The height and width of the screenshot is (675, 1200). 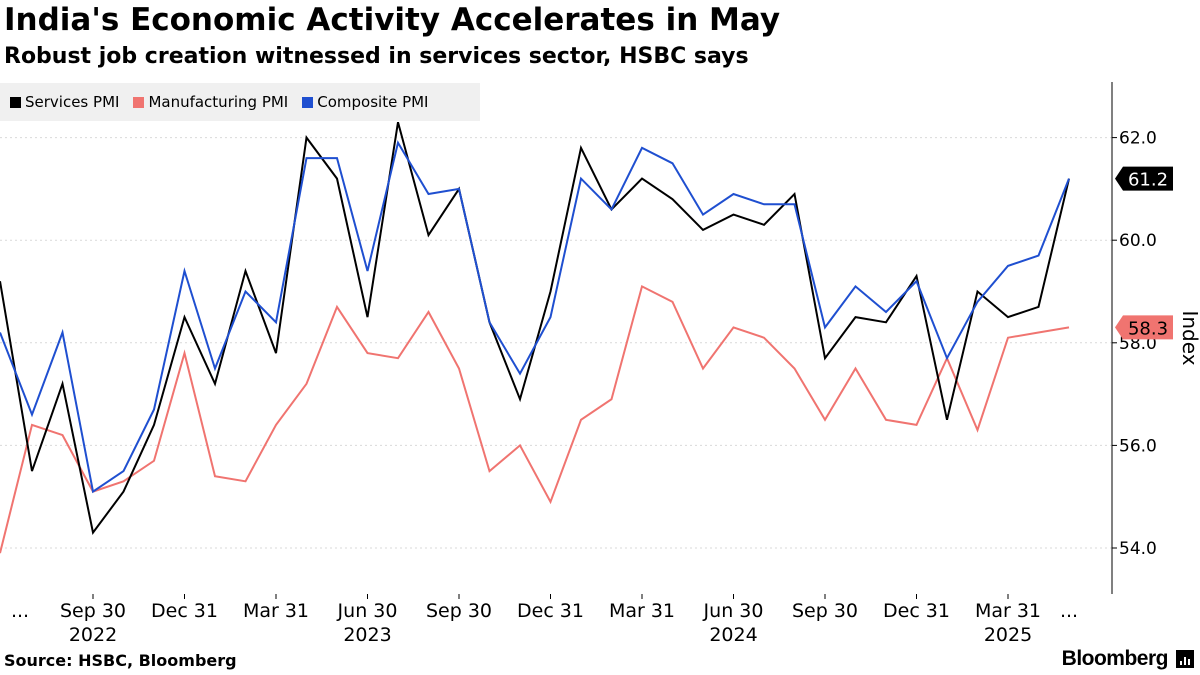 I want to click on last-value-tag-services, so click(x=1144, y=178).